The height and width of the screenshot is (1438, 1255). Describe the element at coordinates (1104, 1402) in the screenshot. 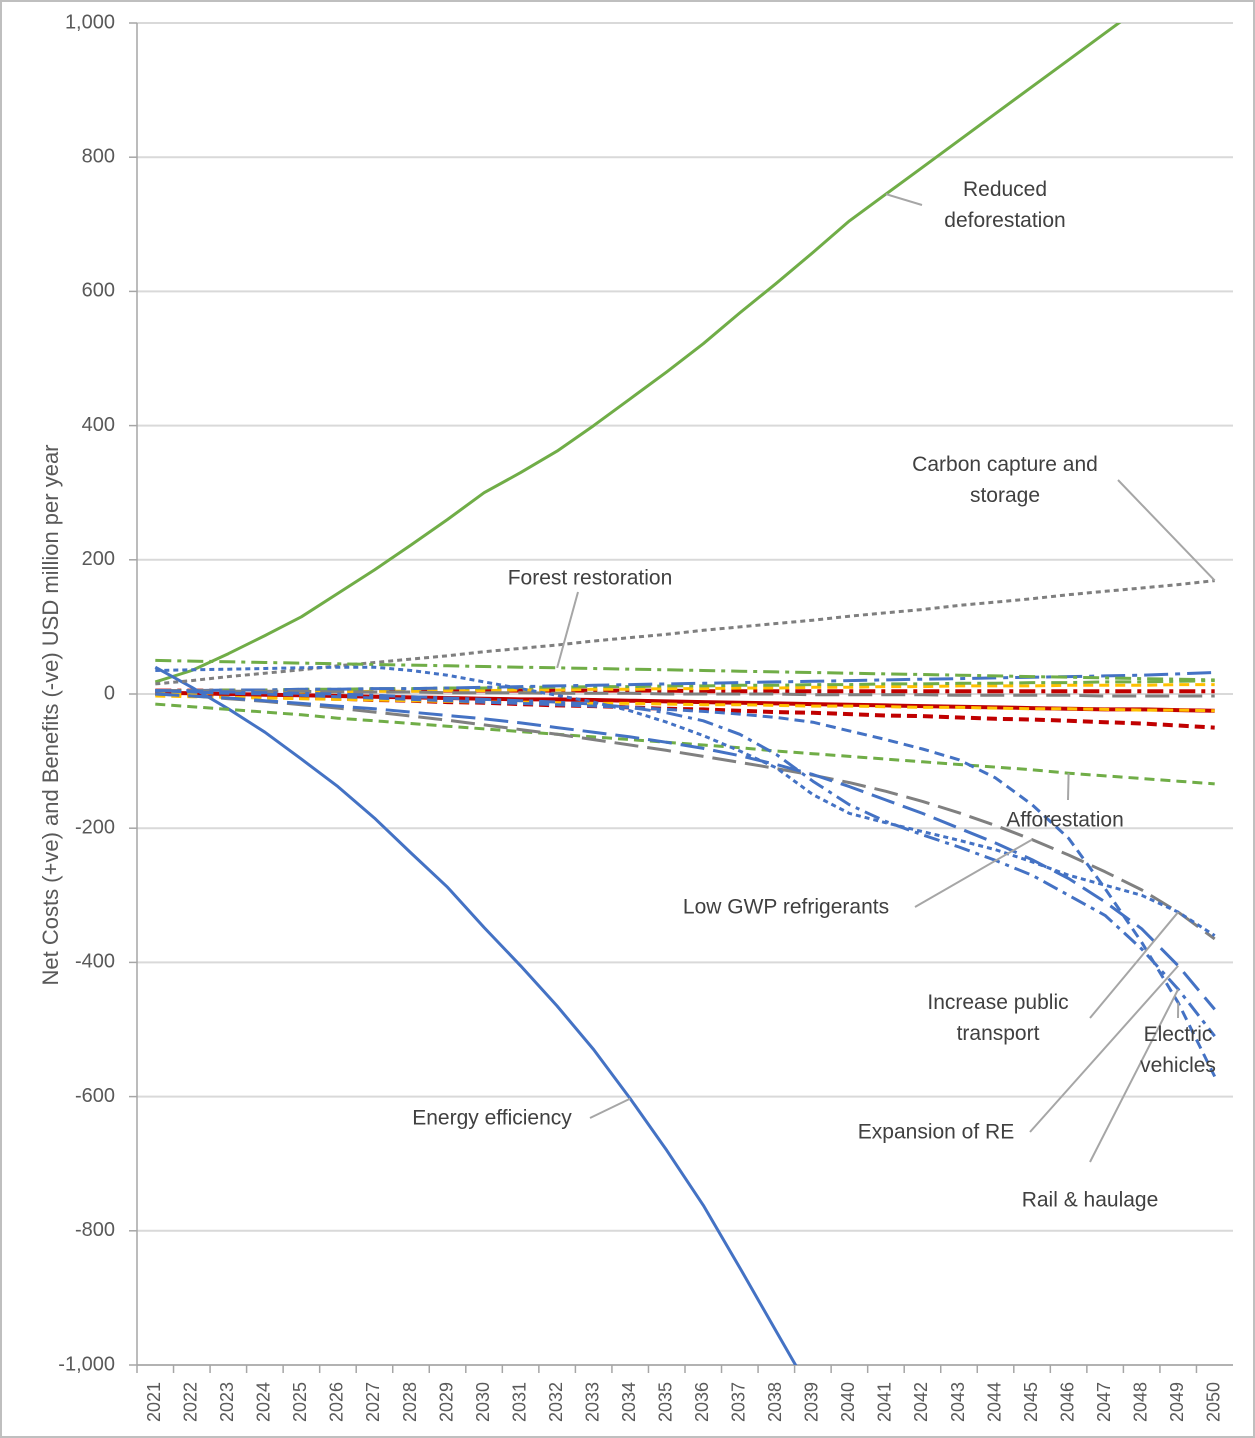

I see `x-tick-label: 2047` at that location.